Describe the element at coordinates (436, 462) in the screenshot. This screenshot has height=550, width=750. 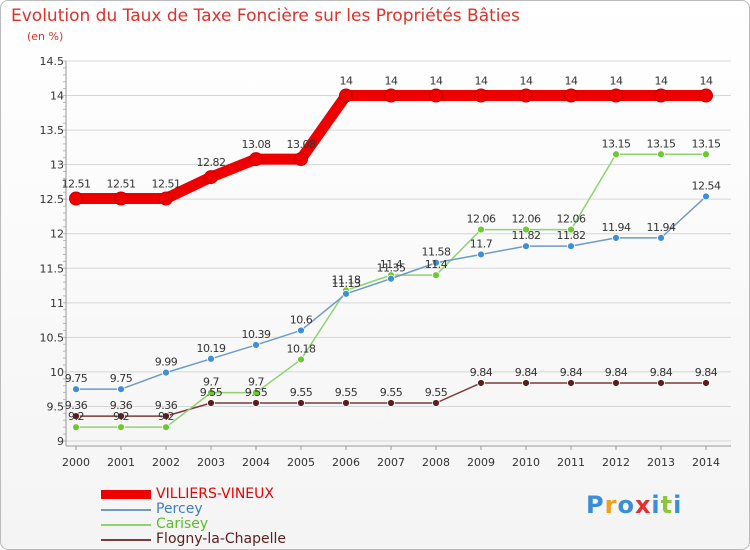
I see `x-tick-label: 2008` at that location.